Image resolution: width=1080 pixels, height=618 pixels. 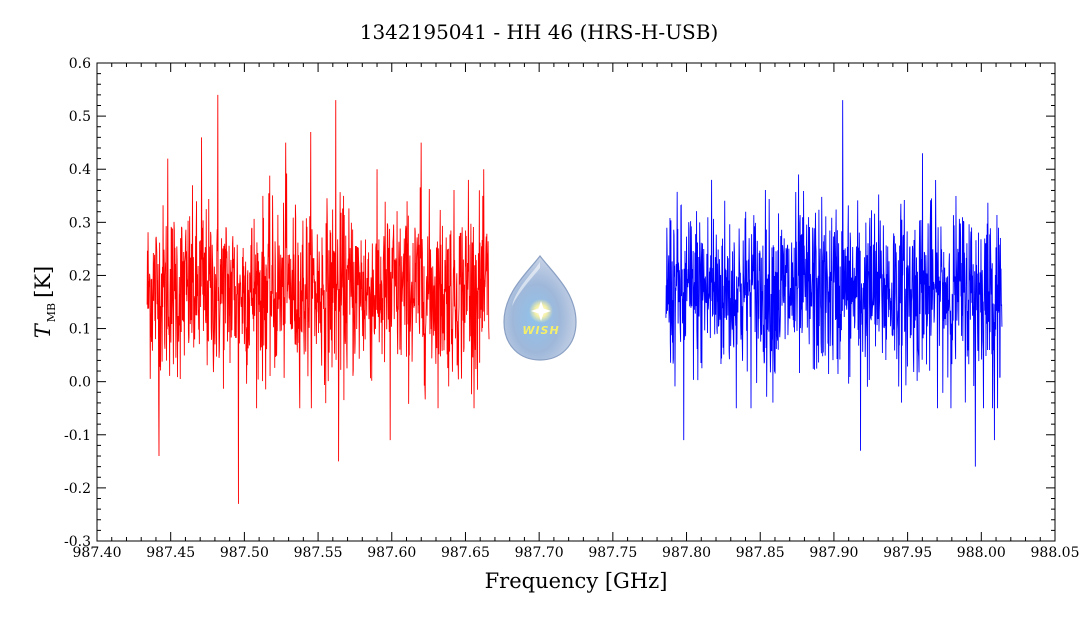 I want to click on svg-text:TMB[K]: TMB [K], so click(x=44, y=302).